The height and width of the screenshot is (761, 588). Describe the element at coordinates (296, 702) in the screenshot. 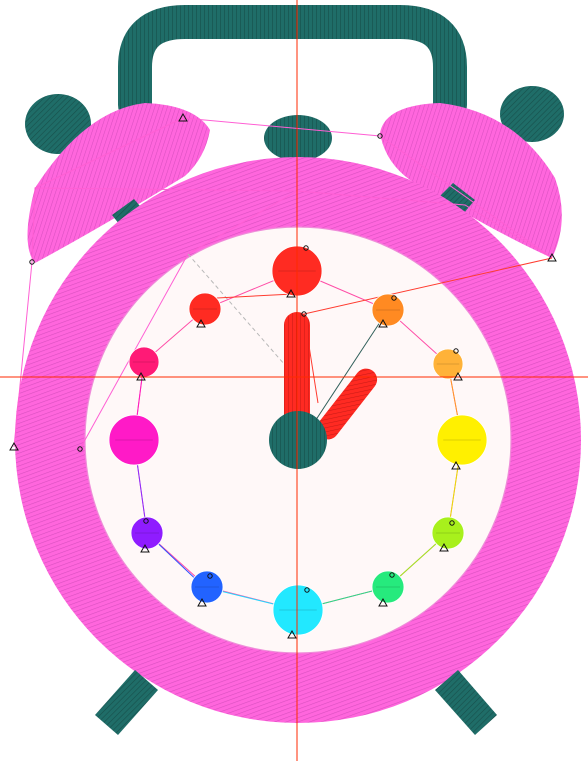

I see `feet-group` at that location.